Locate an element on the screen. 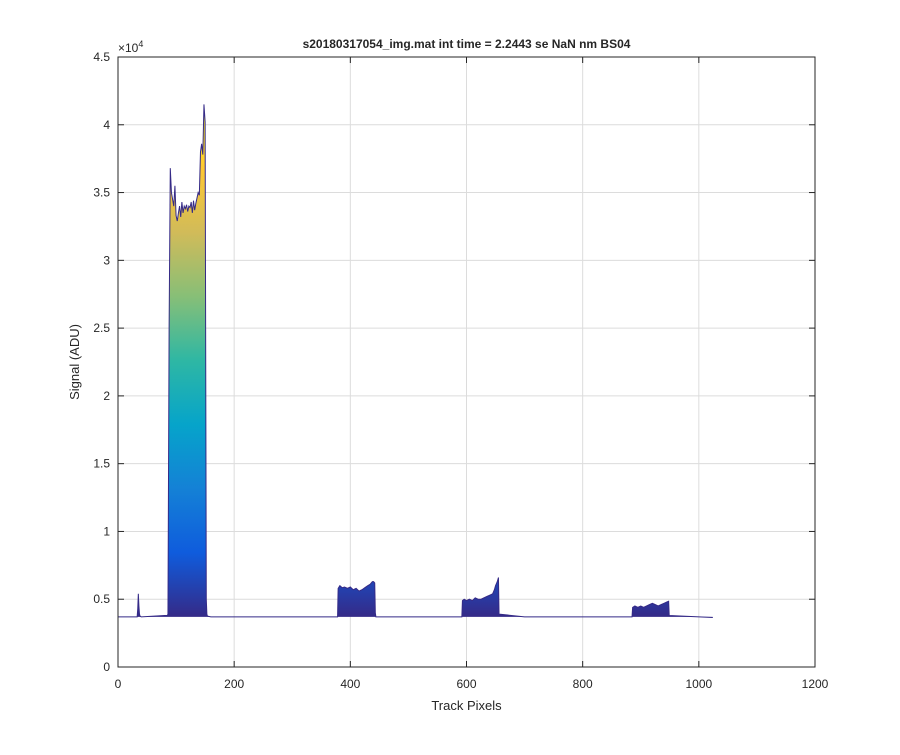 This screenshot has height=755, width=900. y-tick-label: 3 is located at coordinates (106, 260).